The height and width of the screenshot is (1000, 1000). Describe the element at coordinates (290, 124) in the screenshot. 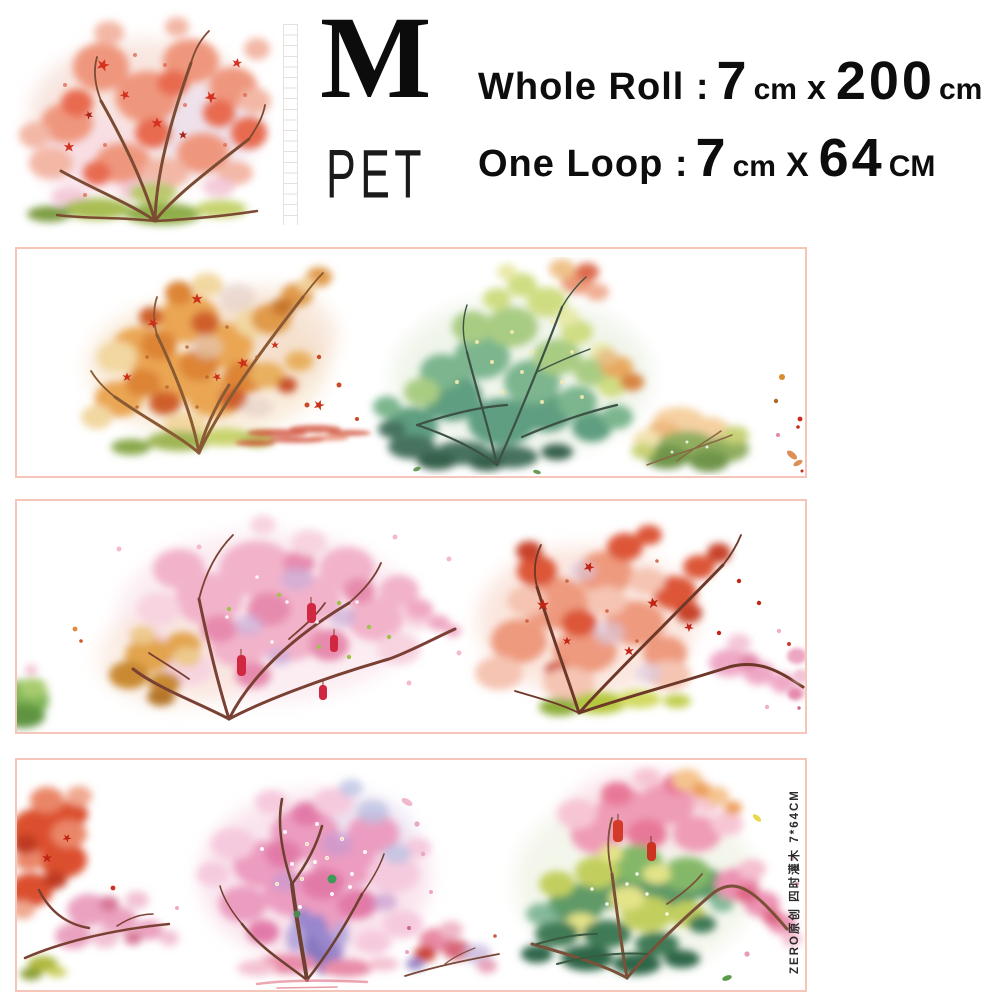

I see `measuring-scale` at that location.